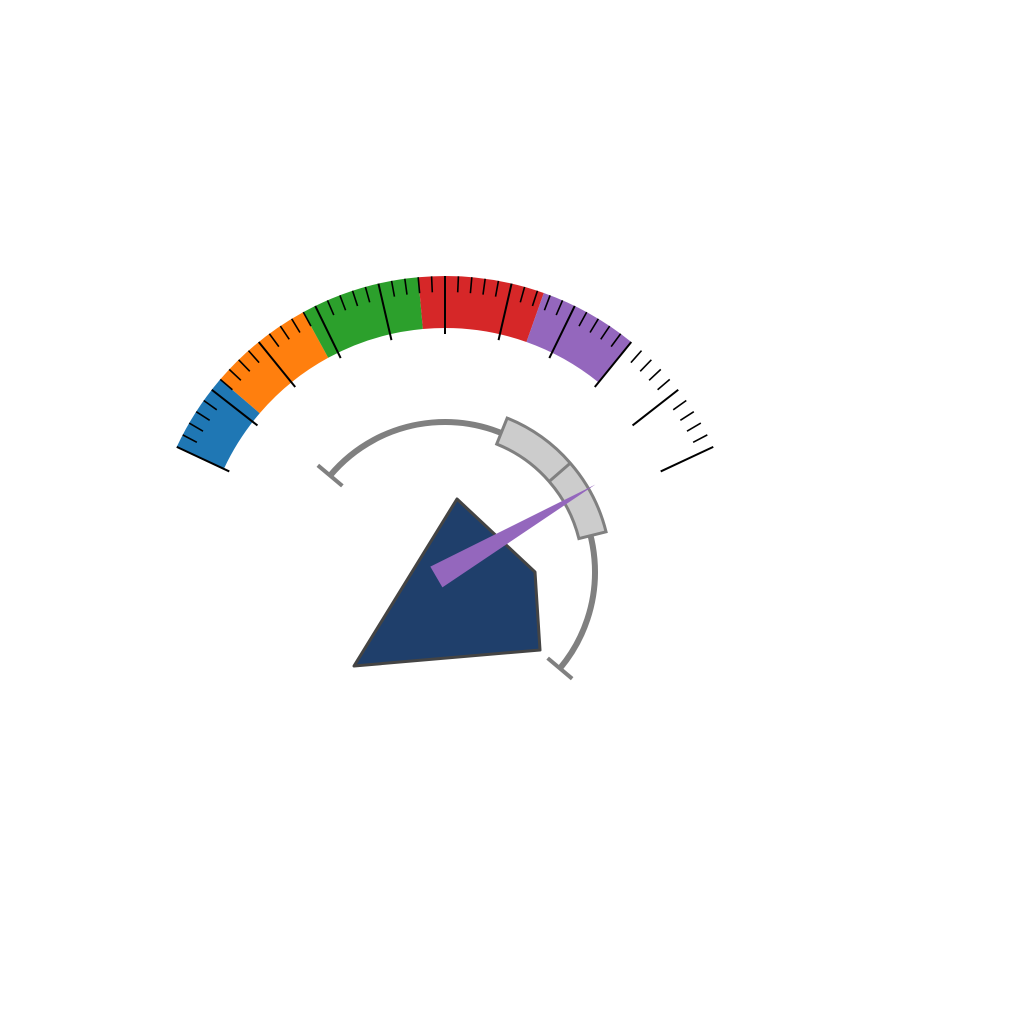 The height and width of the screenshot is (1024, 1024). I want to click on scale-ticks, so click(445, 374).